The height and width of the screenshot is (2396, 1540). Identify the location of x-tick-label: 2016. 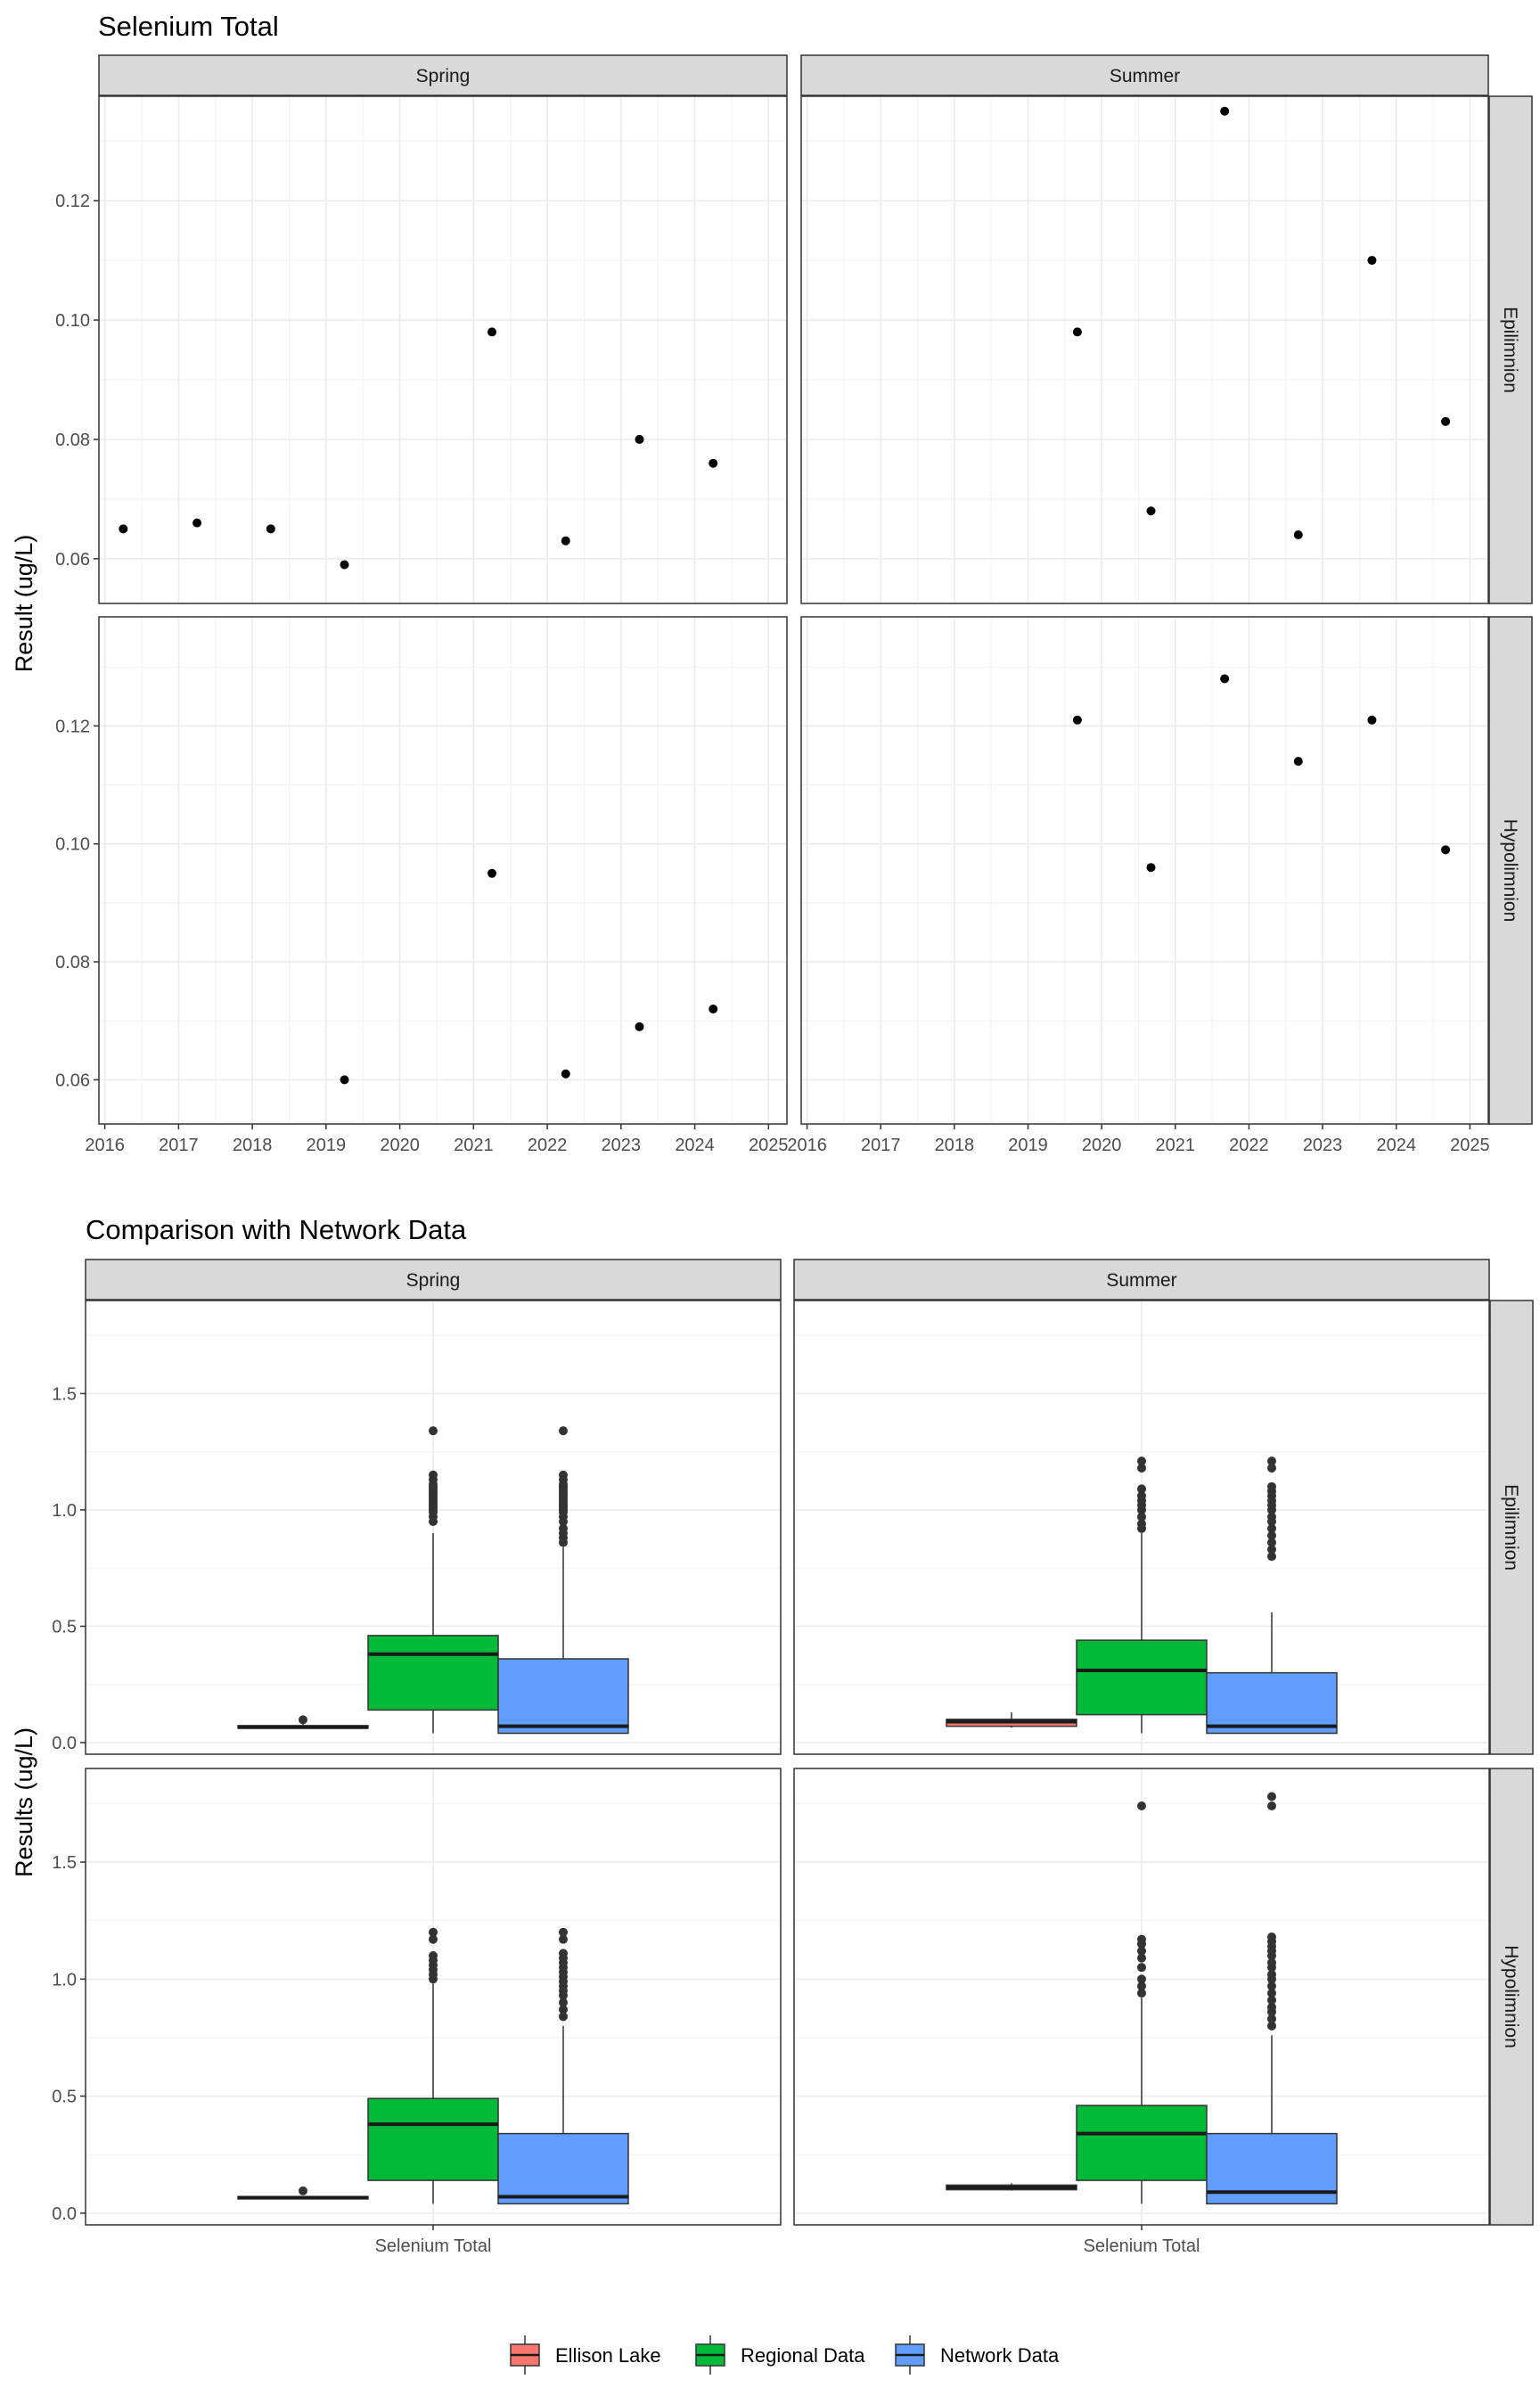
(105, 1145).